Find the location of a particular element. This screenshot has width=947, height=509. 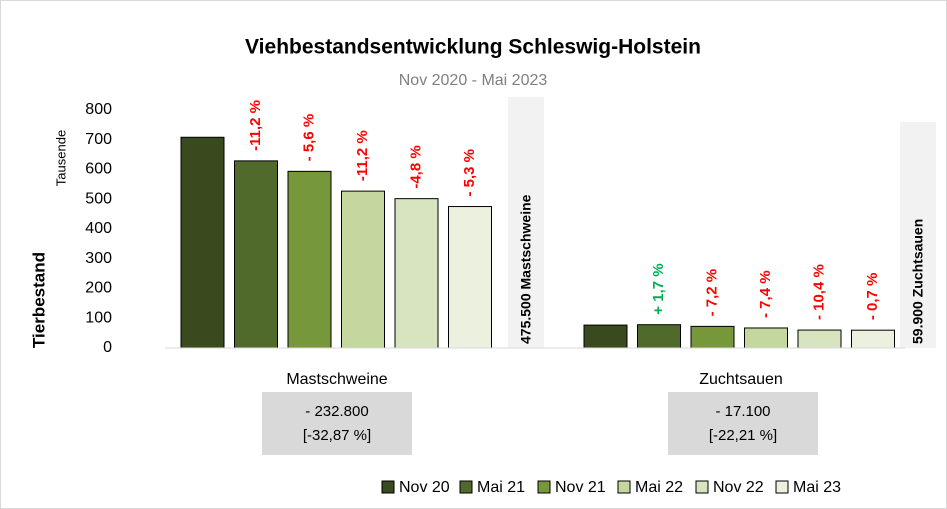

legend-label: Mai 21 is located at coordinates (501, 487).